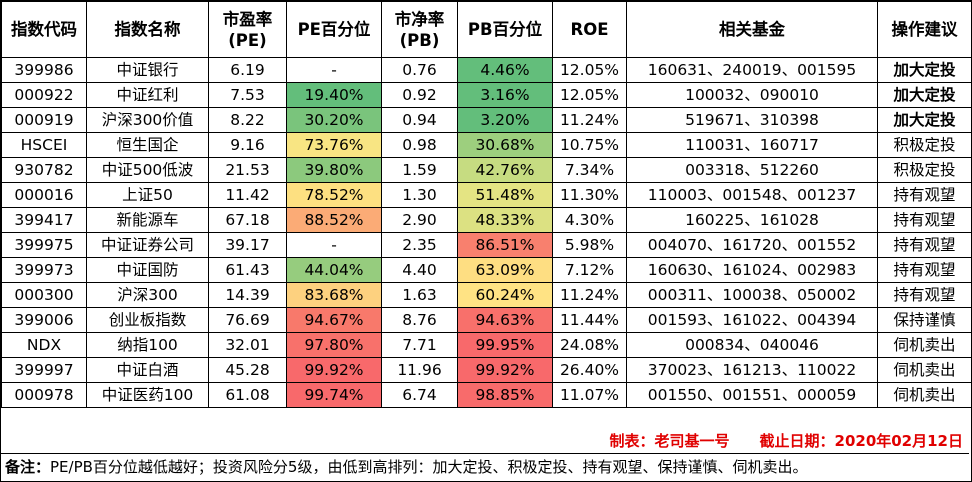  I want to click on cell-pe: 61.43, so click(247, 270).